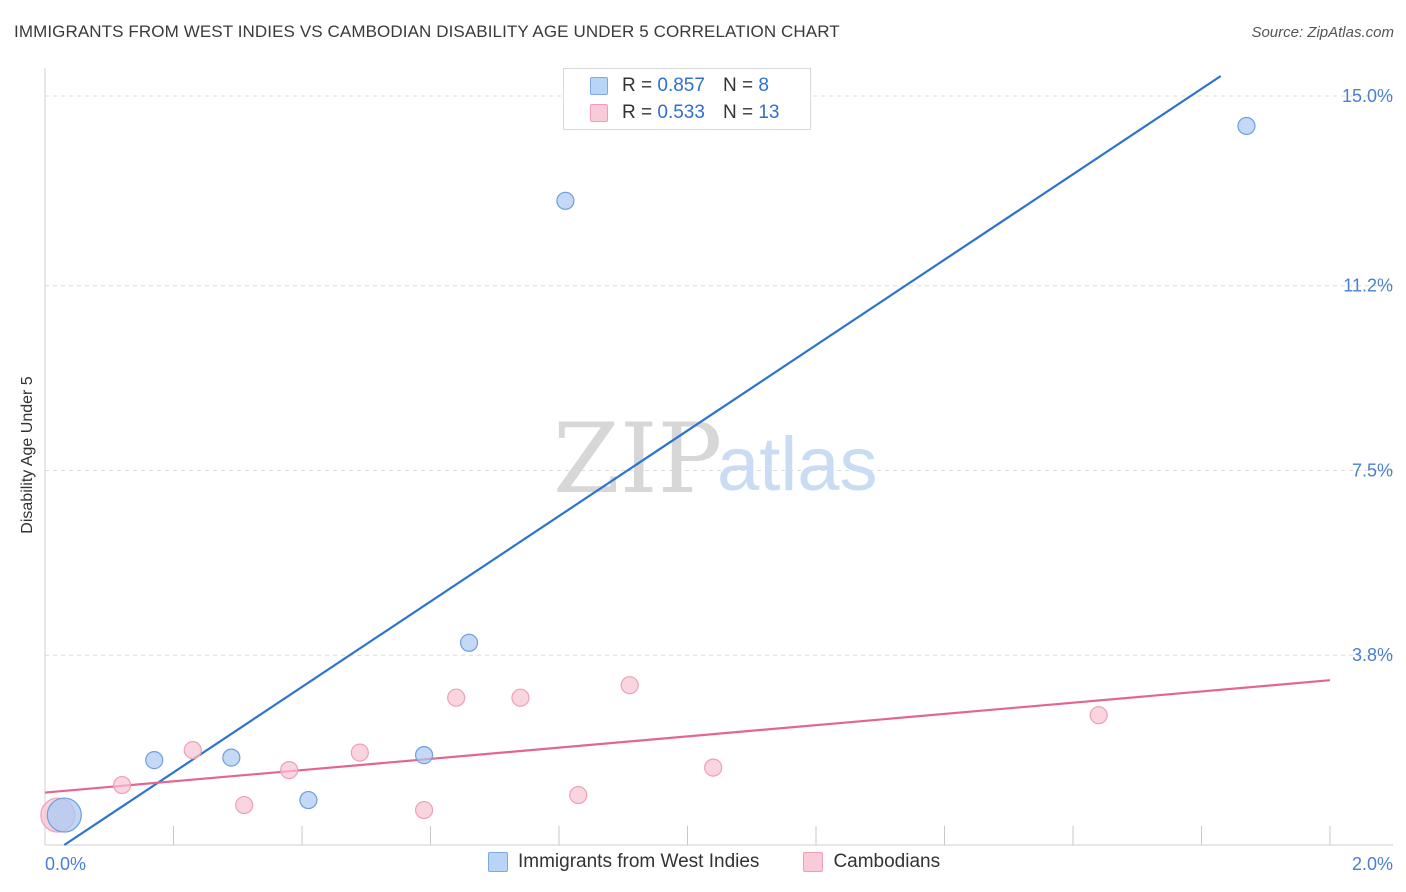 The image size is (1406, 892). What do you see at coordinates (498, 862) in the screenshot?
I see `series-swatch-blue` at bounding box center [498, 862].